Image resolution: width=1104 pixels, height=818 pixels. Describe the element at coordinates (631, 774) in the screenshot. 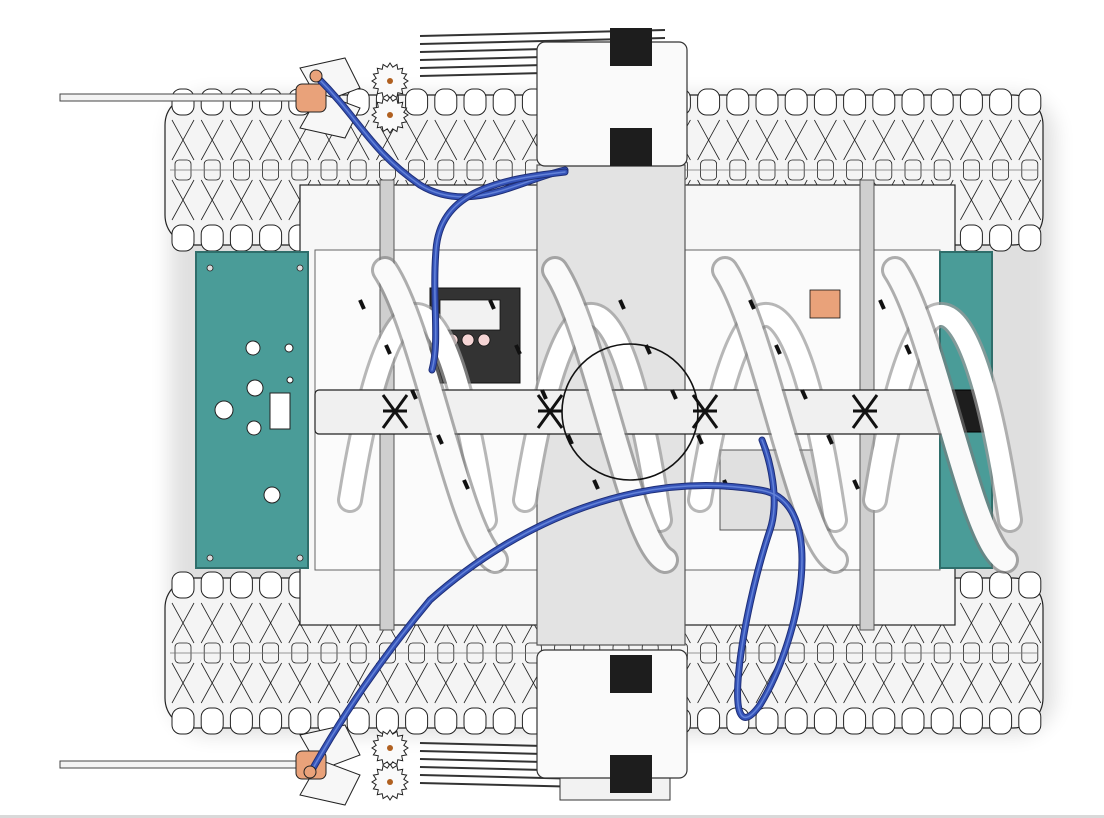

I see `sensor-block` at that location.